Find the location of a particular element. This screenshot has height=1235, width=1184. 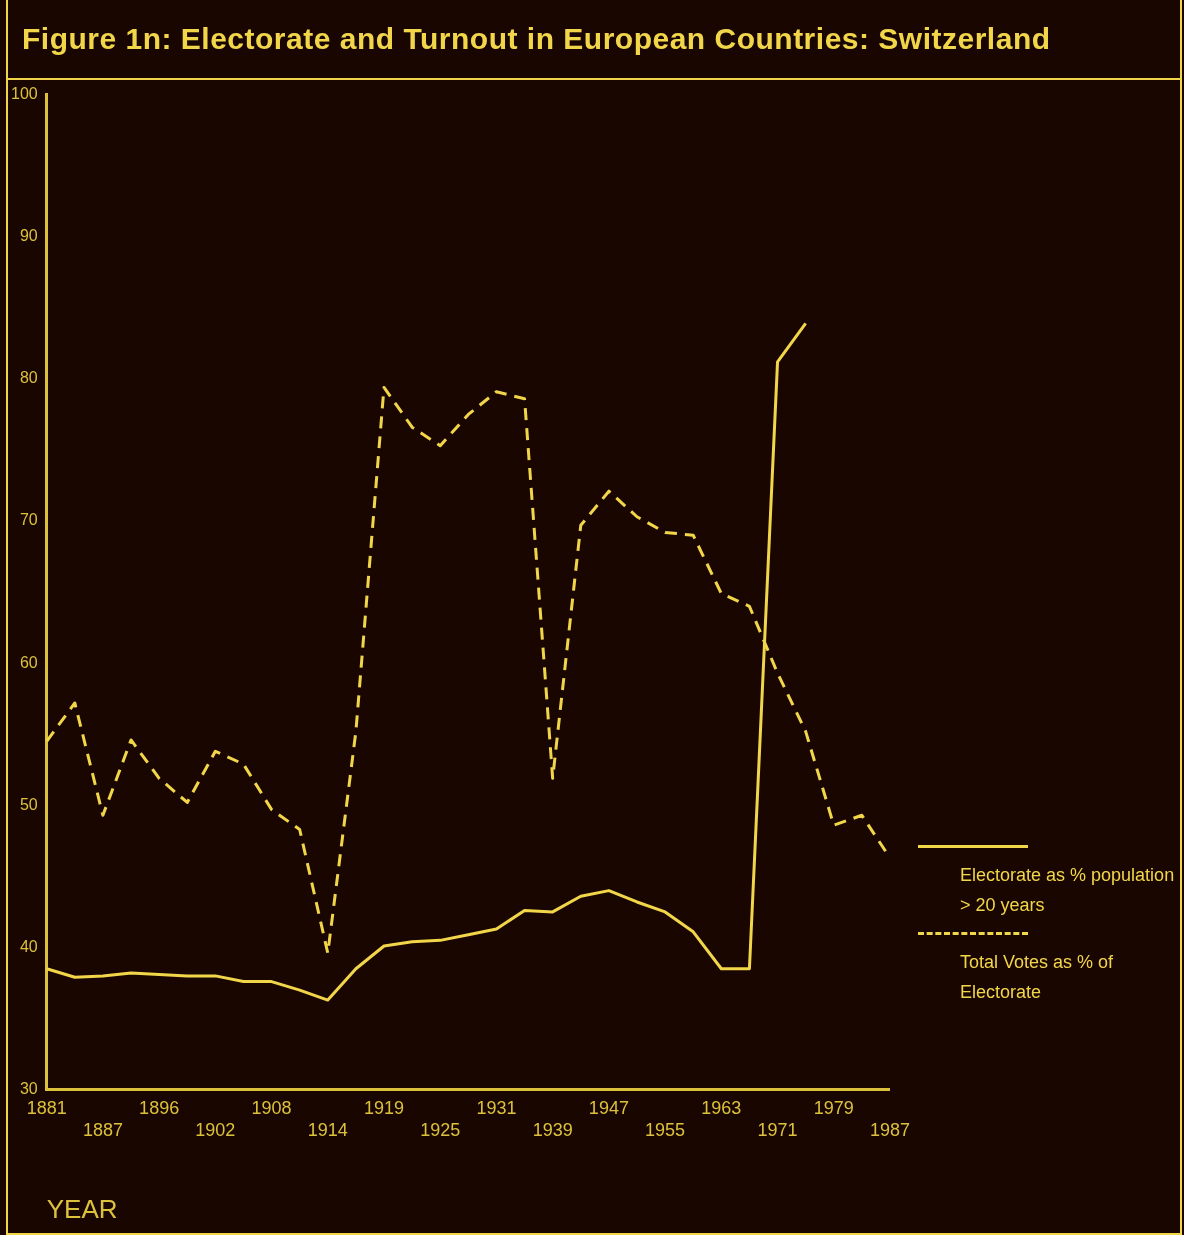

chart-title: Figure 1n: Electorate and Turnout in European Countries: Switzerland is located at coordinates (594, 40).